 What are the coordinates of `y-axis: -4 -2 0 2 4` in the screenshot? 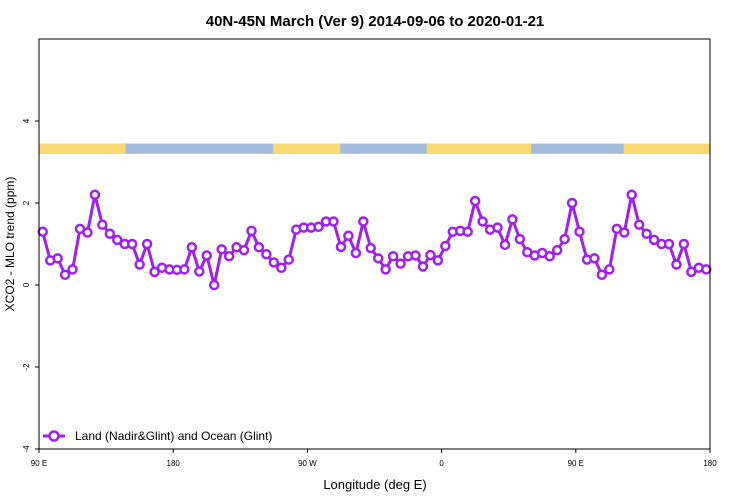 It's located at (30, 285).